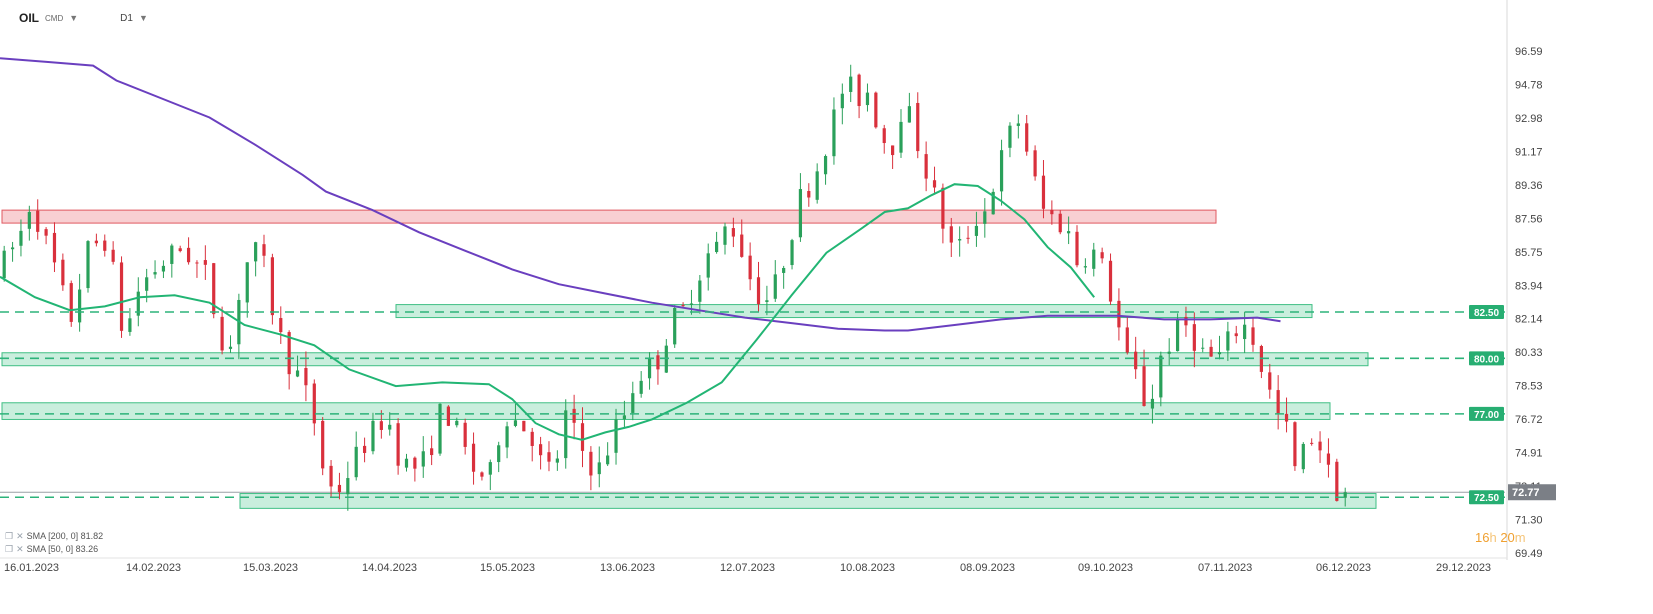 The width and height of the screenshot is (1653, 614). I want to click on countdown-m: m, so click(1520, 537).